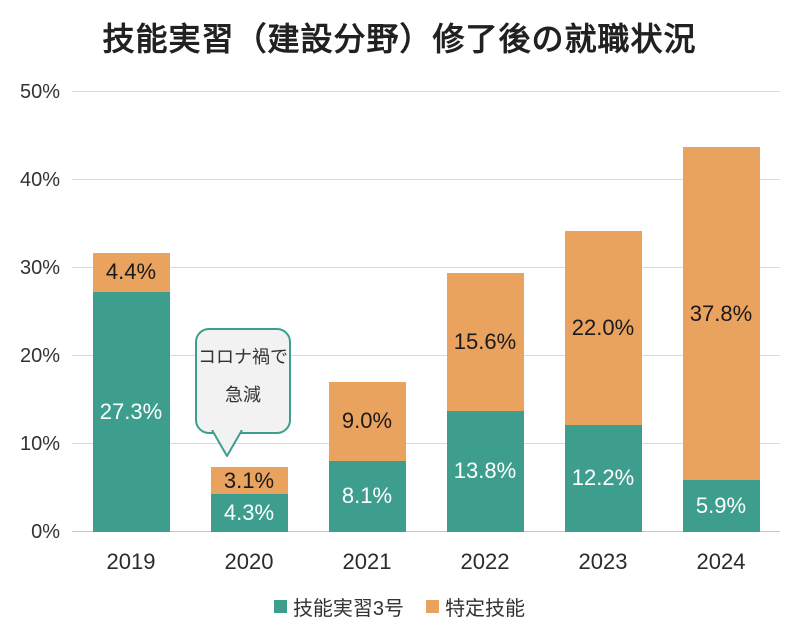 Image resolution: width=799 pixels, height=630 pixels. I want to click on bar-segment: 3.1%, so click(249, 480).